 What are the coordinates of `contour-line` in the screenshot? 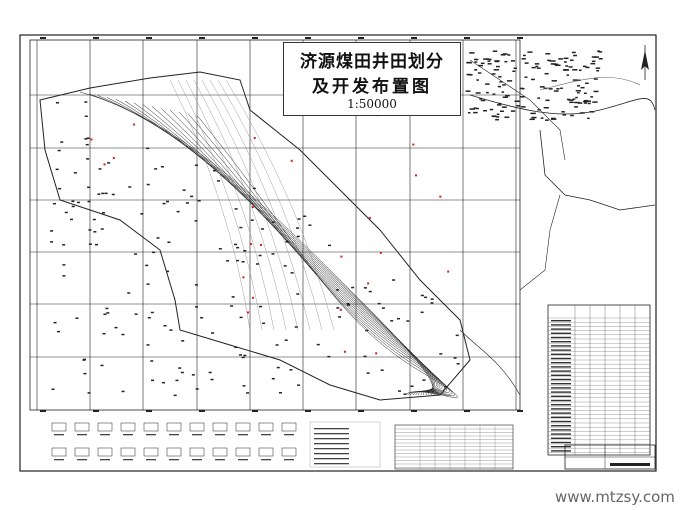 It's located at (270, 205).